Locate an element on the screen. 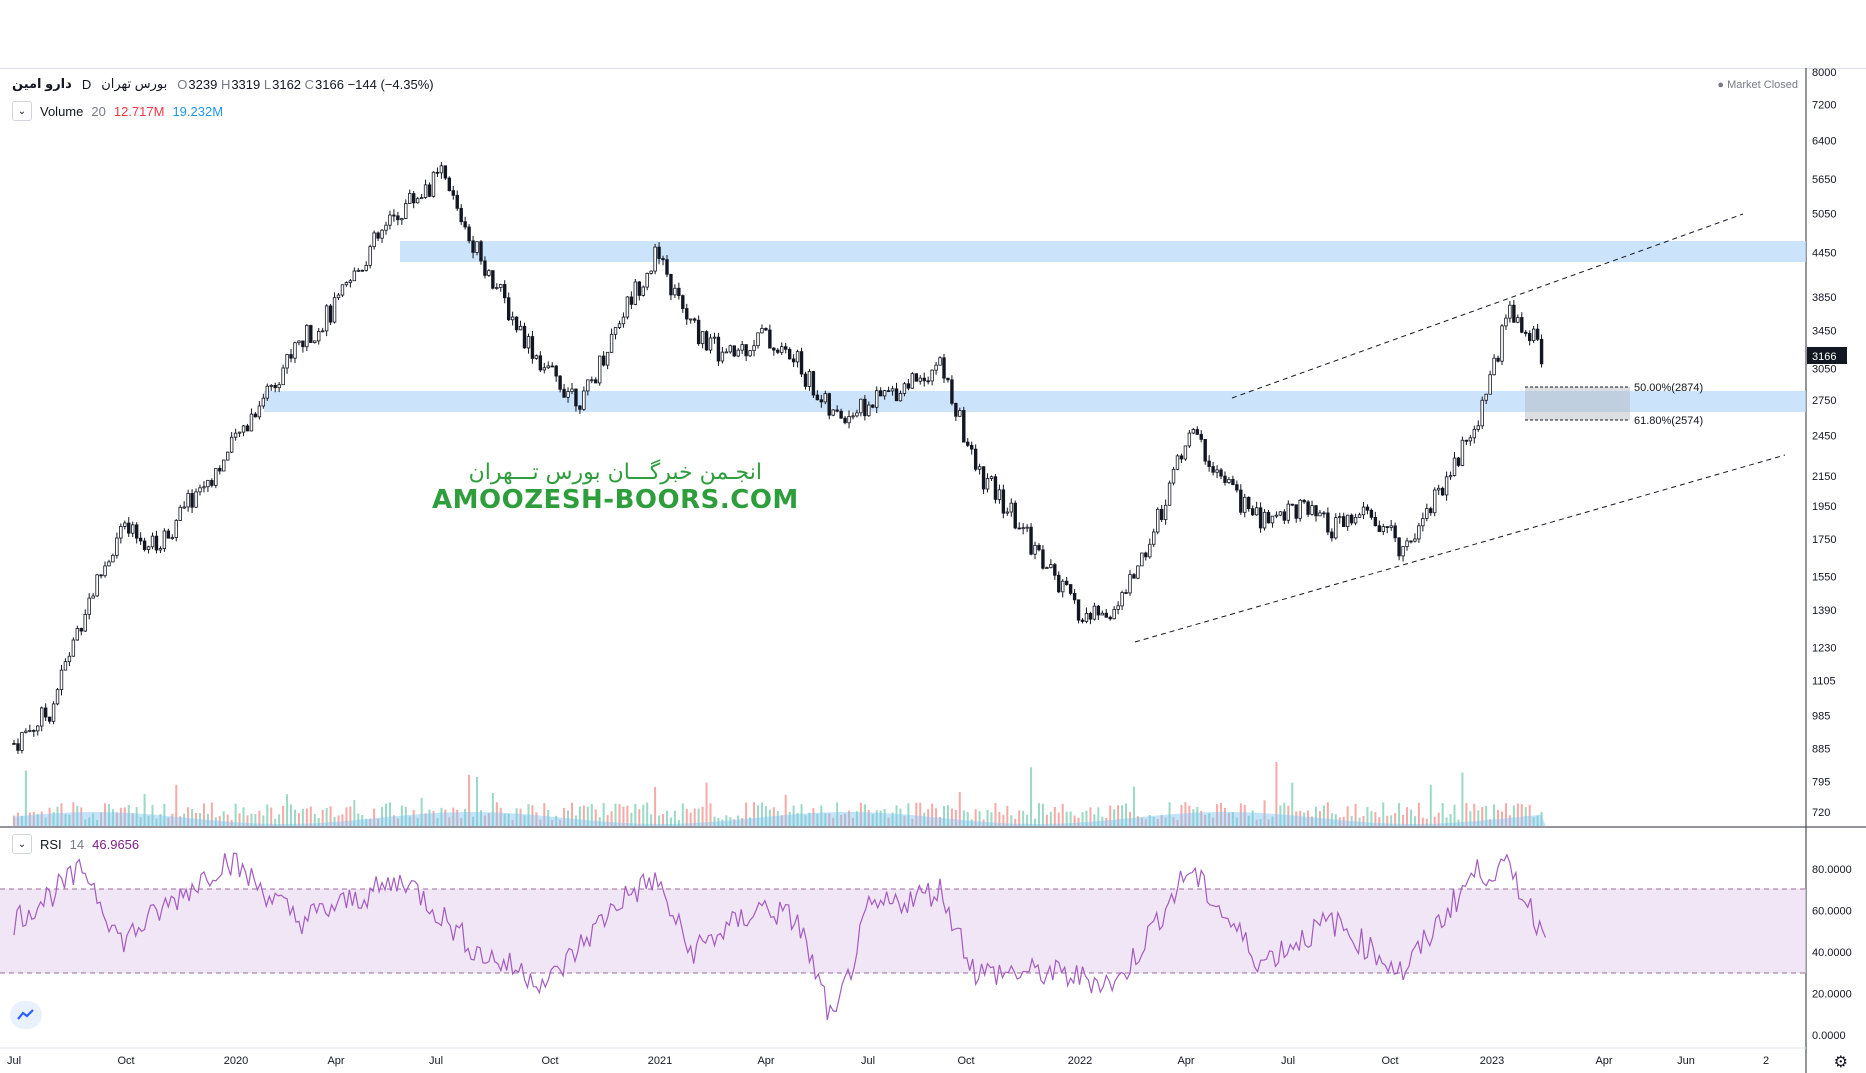 The width and height of the screenshot is (1866, 1073). rsi-legend: ⌄ RSI 14 46.9656 is located at coordinates (75, 844).